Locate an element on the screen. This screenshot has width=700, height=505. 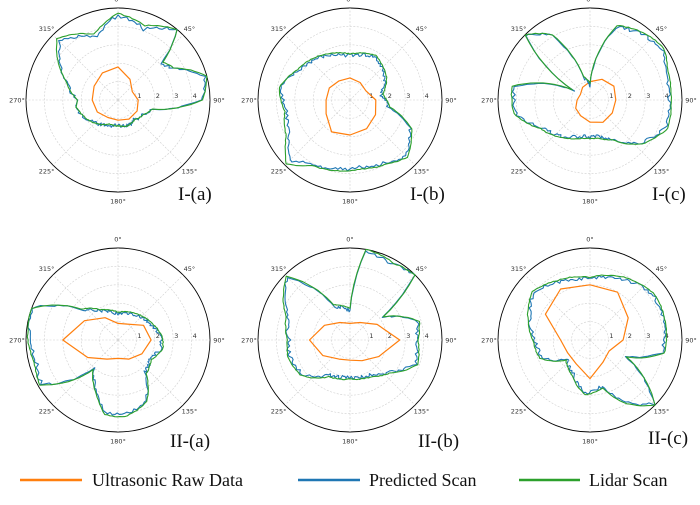
panel-label: I-(a) is located at coordinates (195, 194).